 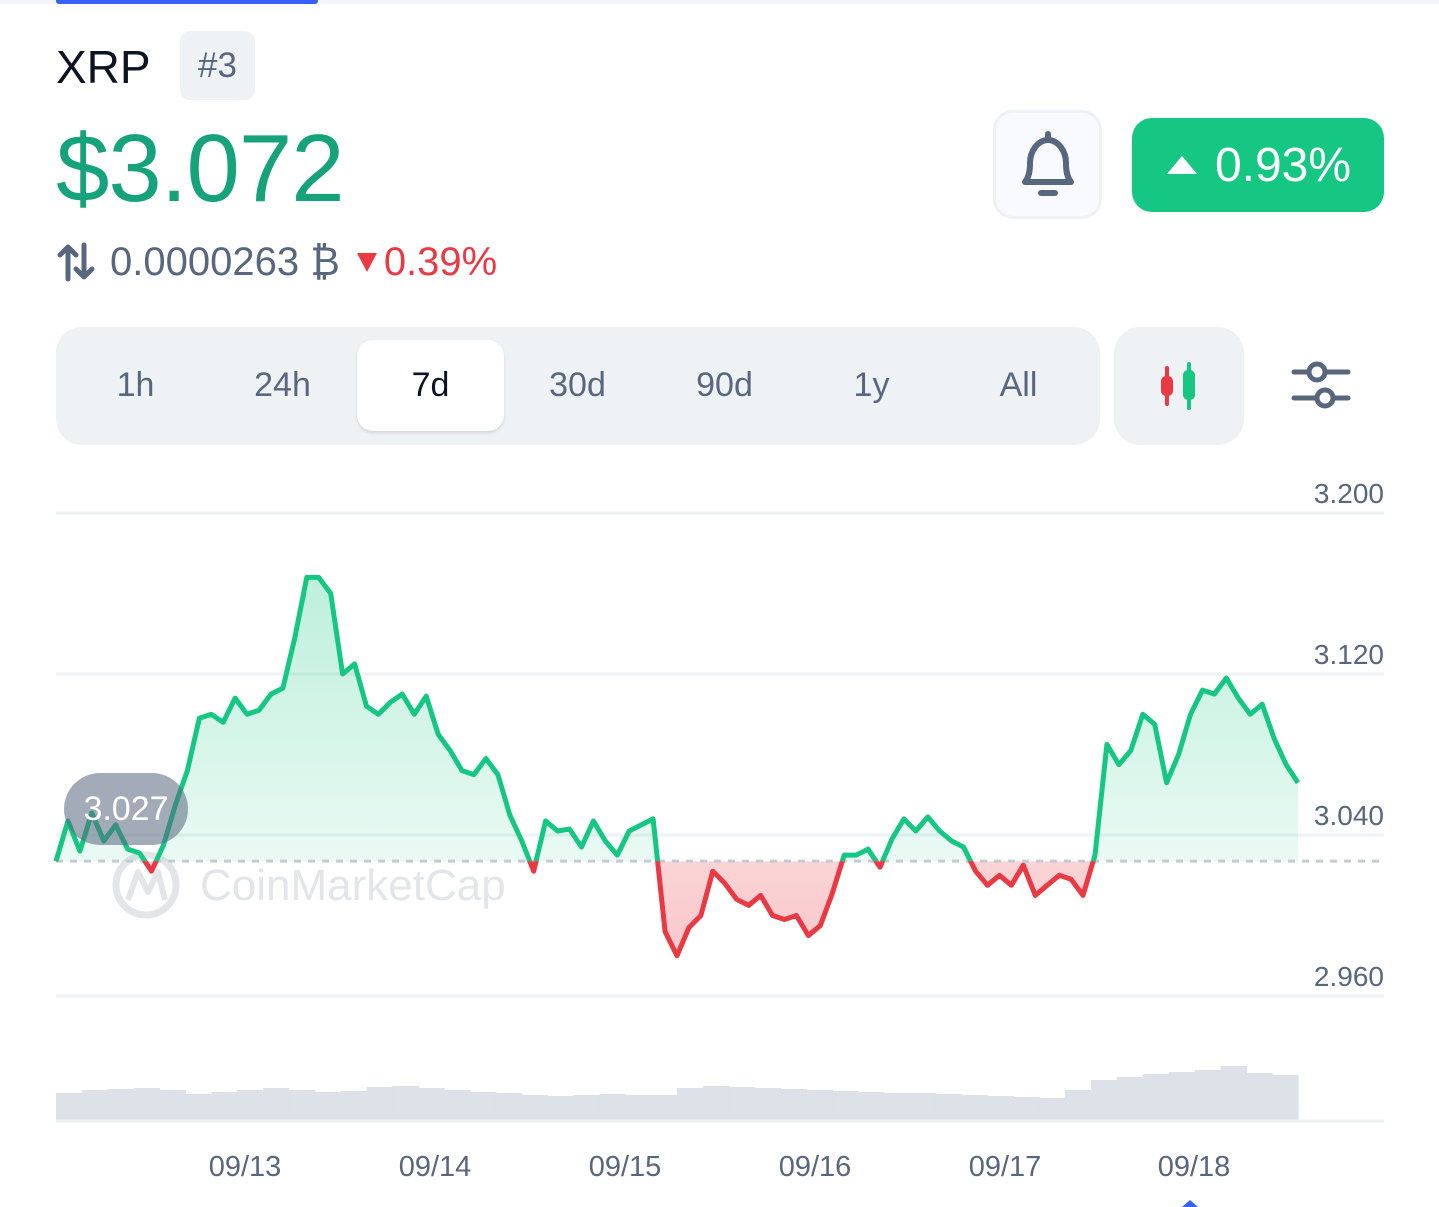 I want to click on watermark: CoinMarketCap, so click(x=309, y=885).